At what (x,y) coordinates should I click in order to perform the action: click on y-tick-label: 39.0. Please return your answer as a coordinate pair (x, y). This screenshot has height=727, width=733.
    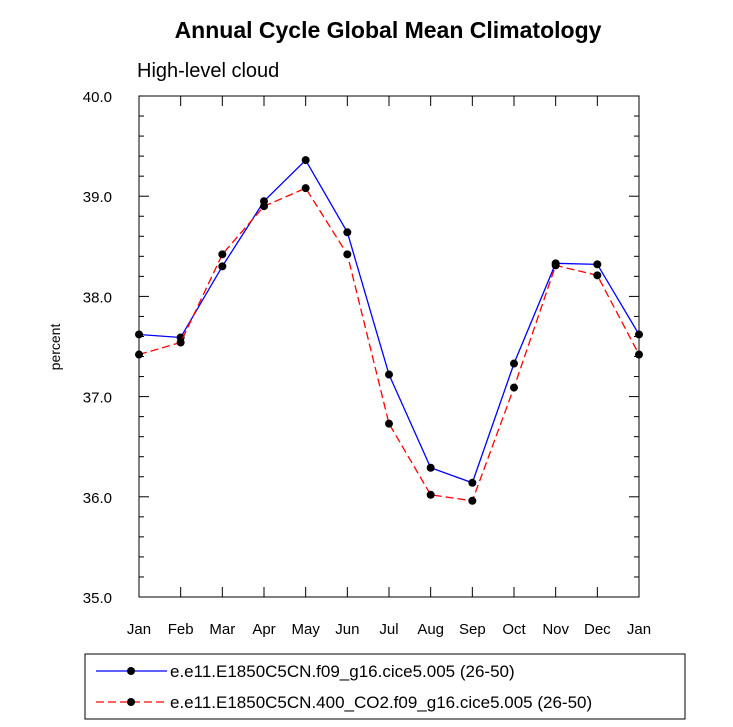
    Looking at the image, I should click on (97, 197).